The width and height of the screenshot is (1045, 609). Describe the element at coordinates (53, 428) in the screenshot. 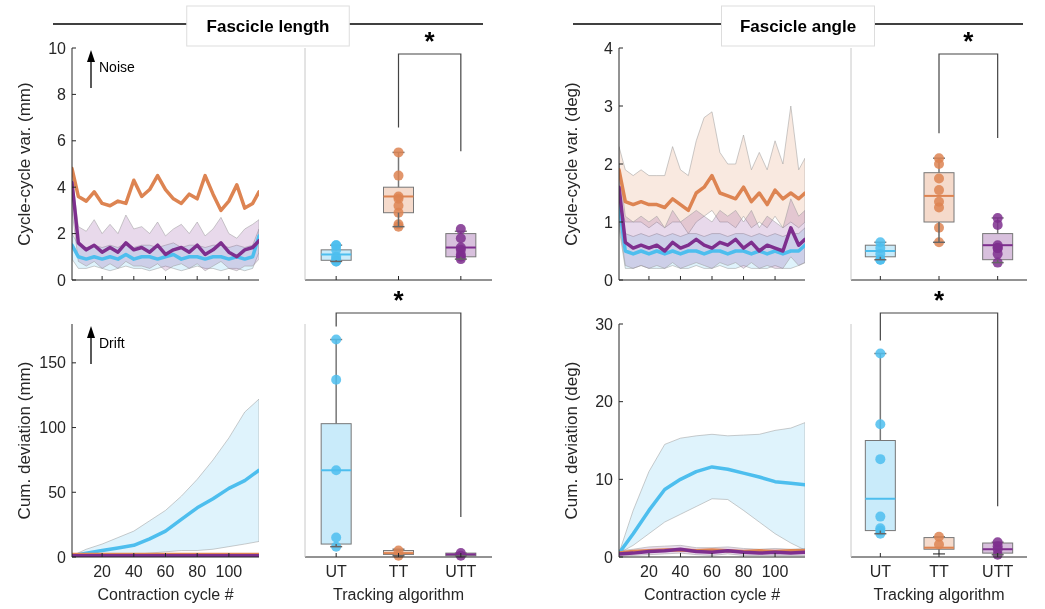

I see `y-tick-label: 100` at that location.